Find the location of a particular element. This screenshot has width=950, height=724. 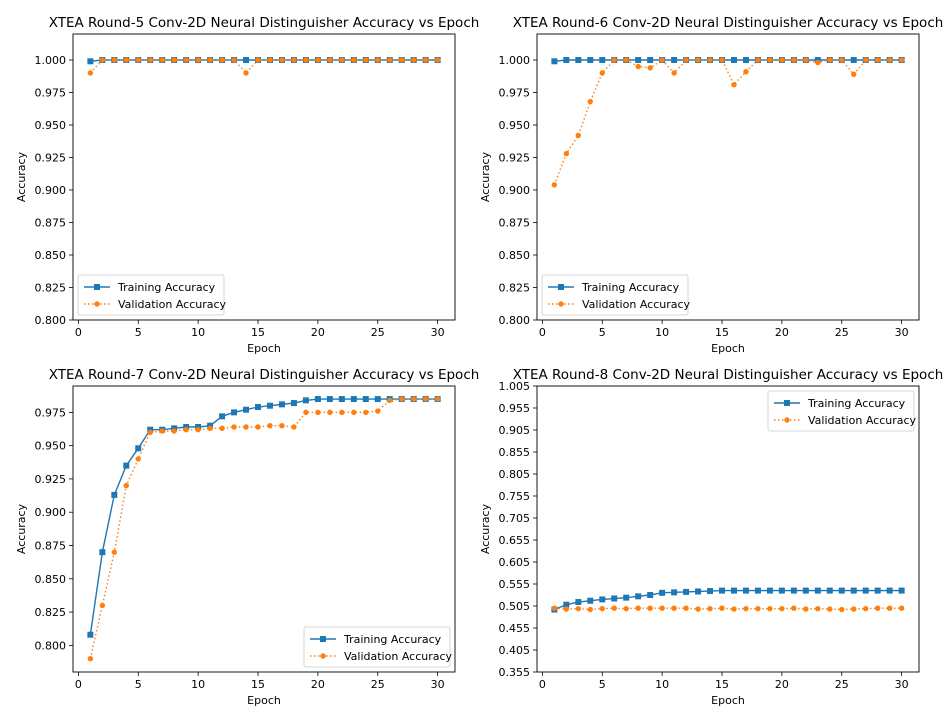

y-tick-label: 0.800 is located at coordinates (51, 320).